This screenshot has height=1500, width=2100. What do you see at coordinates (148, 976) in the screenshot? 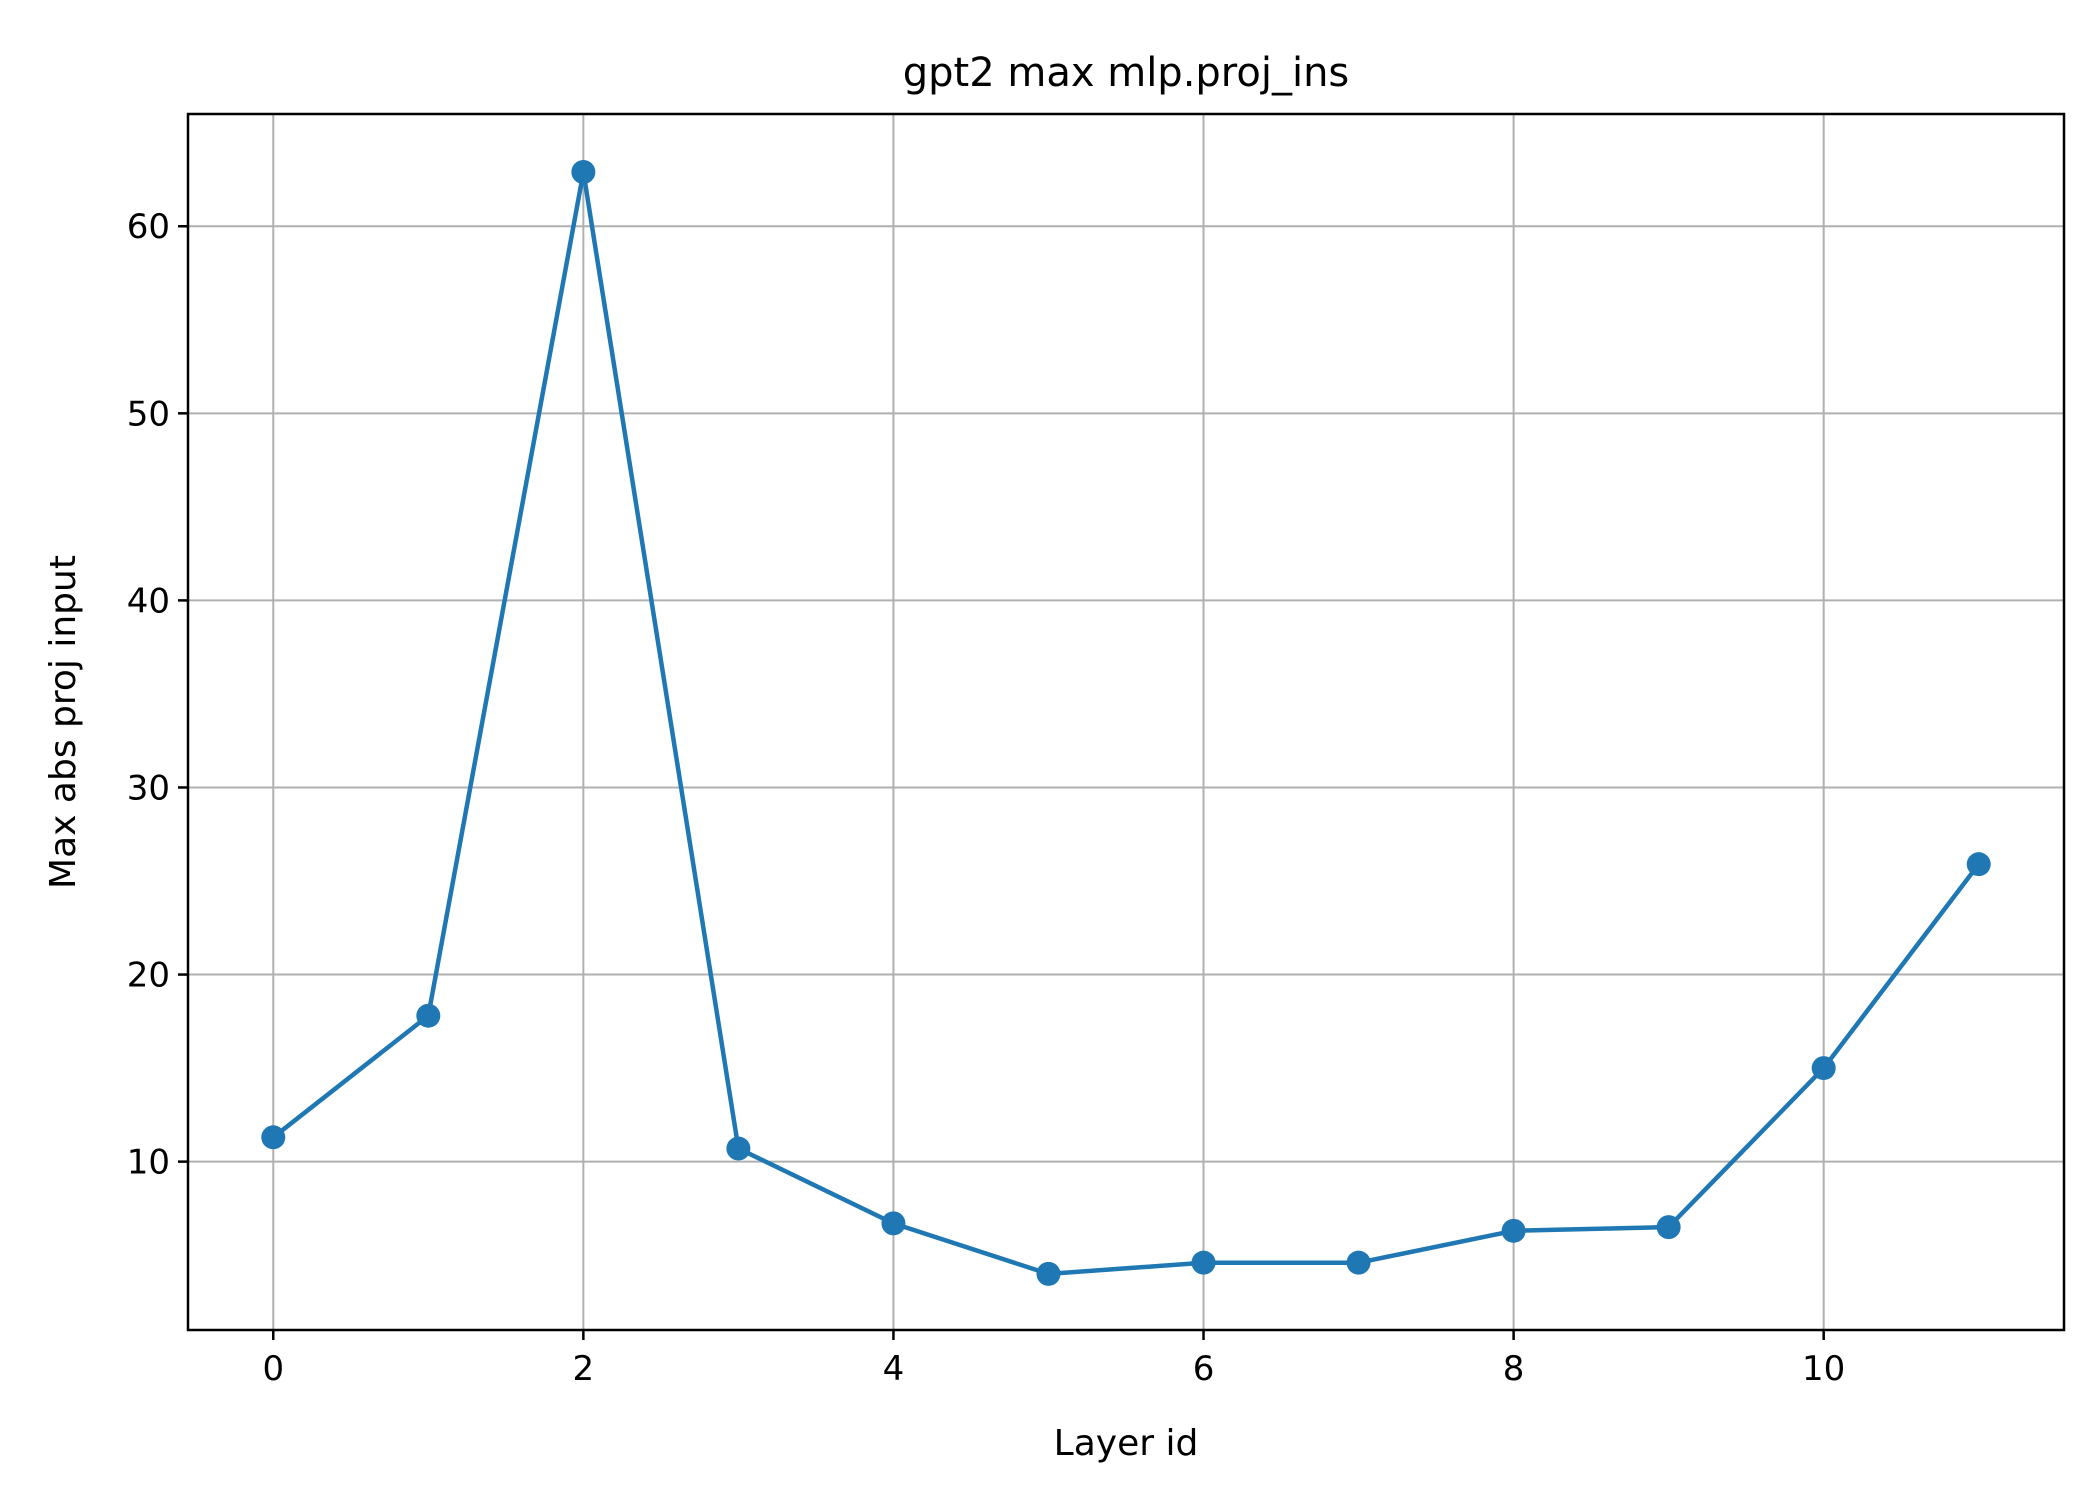
I see `y-tick-label: 20` at bounding box center [148, 976].